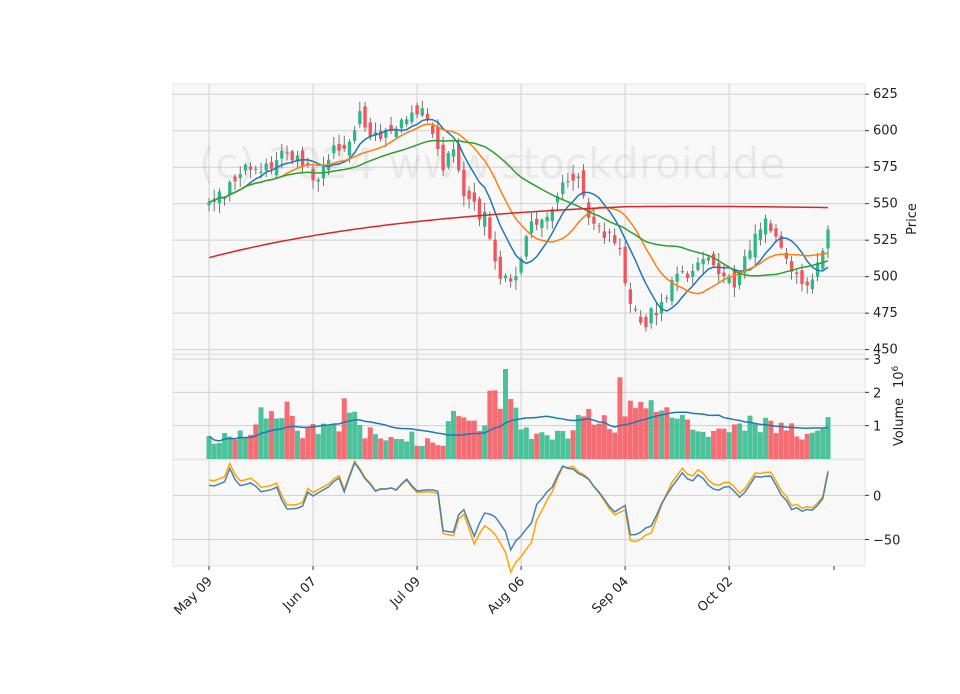 The image size is (960, 694). What do you see at coordinates (492, 163) in the screenshot?
I see `watermark: (c) 2024 www.stockdroid.de` at bounding box center [492, 163].